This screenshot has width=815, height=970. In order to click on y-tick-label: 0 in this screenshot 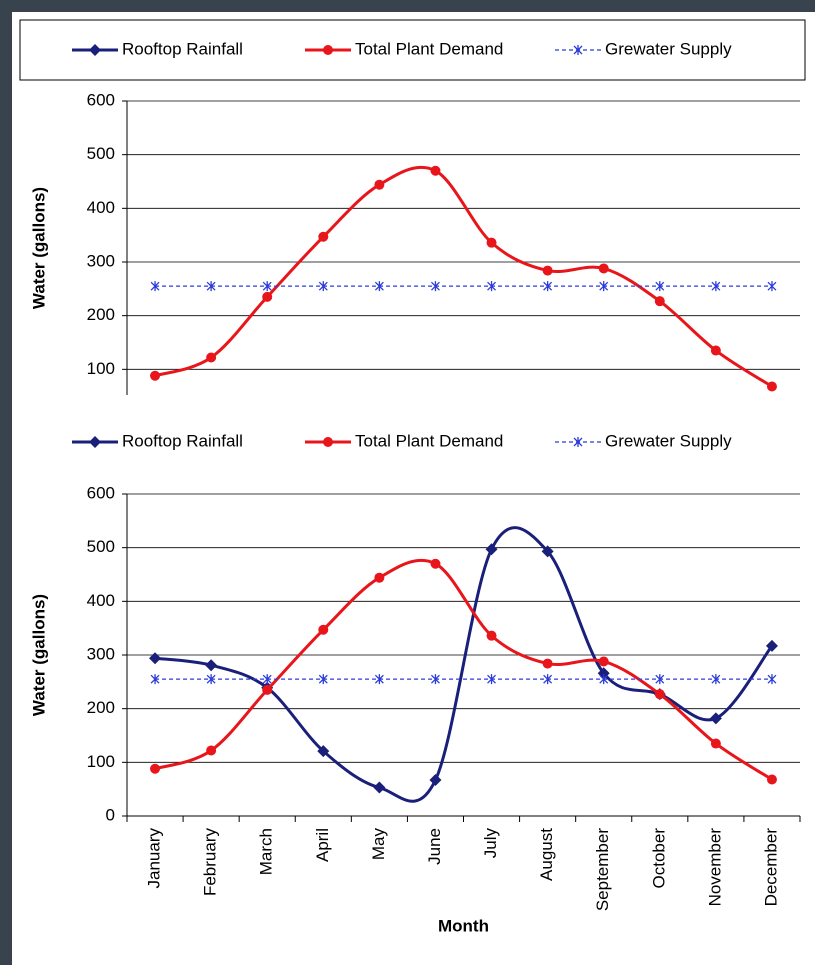, I will do `click(110, 814)`.